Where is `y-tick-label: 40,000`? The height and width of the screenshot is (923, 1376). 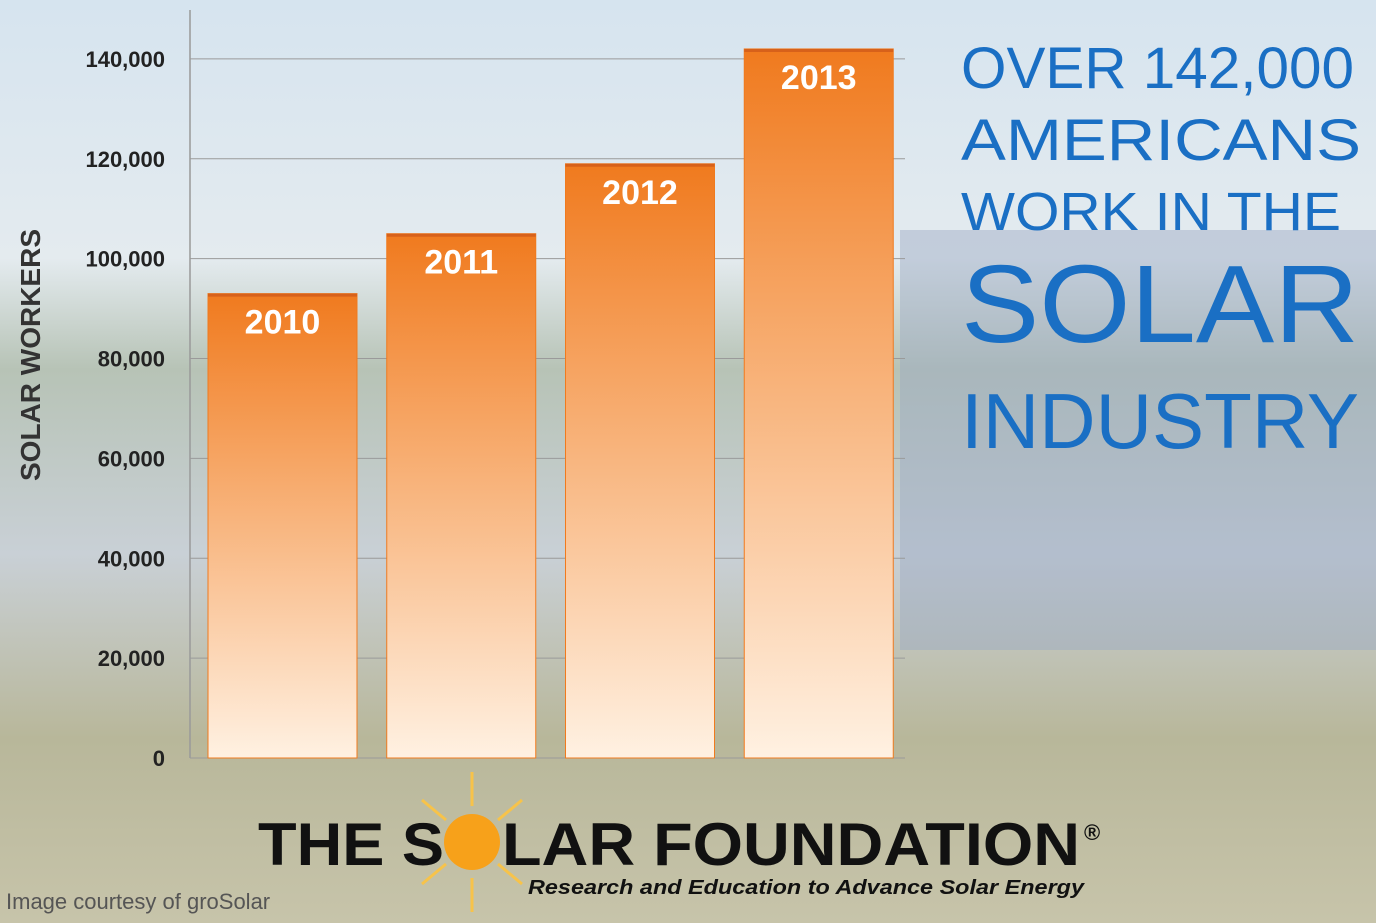
y-tick-label: 40,000 is located at coordinates (131, 558).